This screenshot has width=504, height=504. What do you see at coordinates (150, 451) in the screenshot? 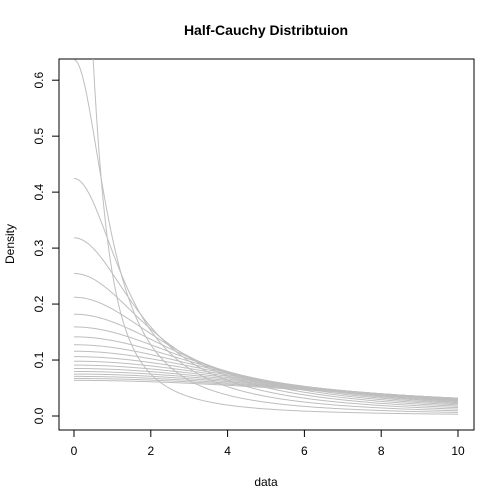
I see `x-tick-label: 2` at bounding box center [150, 451].